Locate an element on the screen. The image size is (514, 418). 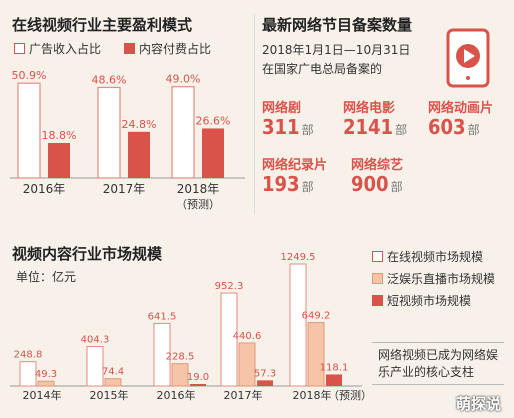
filing-title: 最新网络节目备案数量 is located at coordinates (337, 25).